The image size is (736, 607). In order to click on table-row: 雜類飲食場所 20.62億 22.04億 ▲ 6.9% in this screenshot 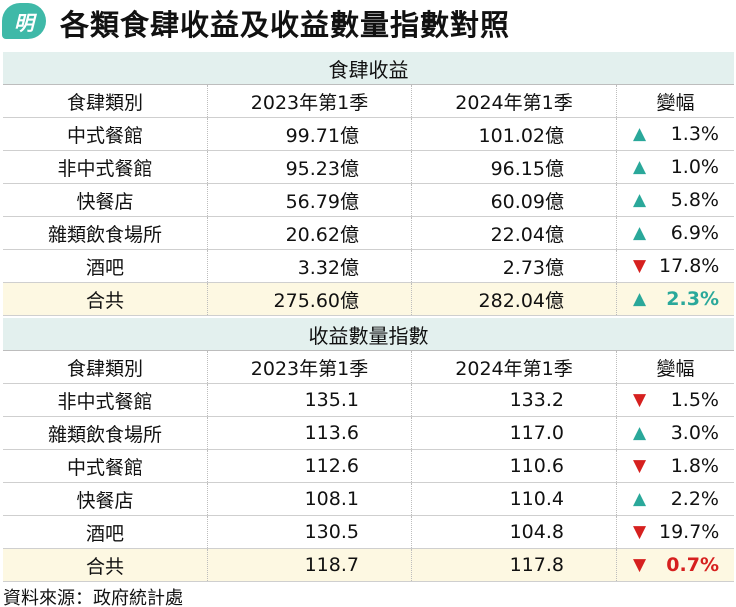, I will do `click(368, 233)`.